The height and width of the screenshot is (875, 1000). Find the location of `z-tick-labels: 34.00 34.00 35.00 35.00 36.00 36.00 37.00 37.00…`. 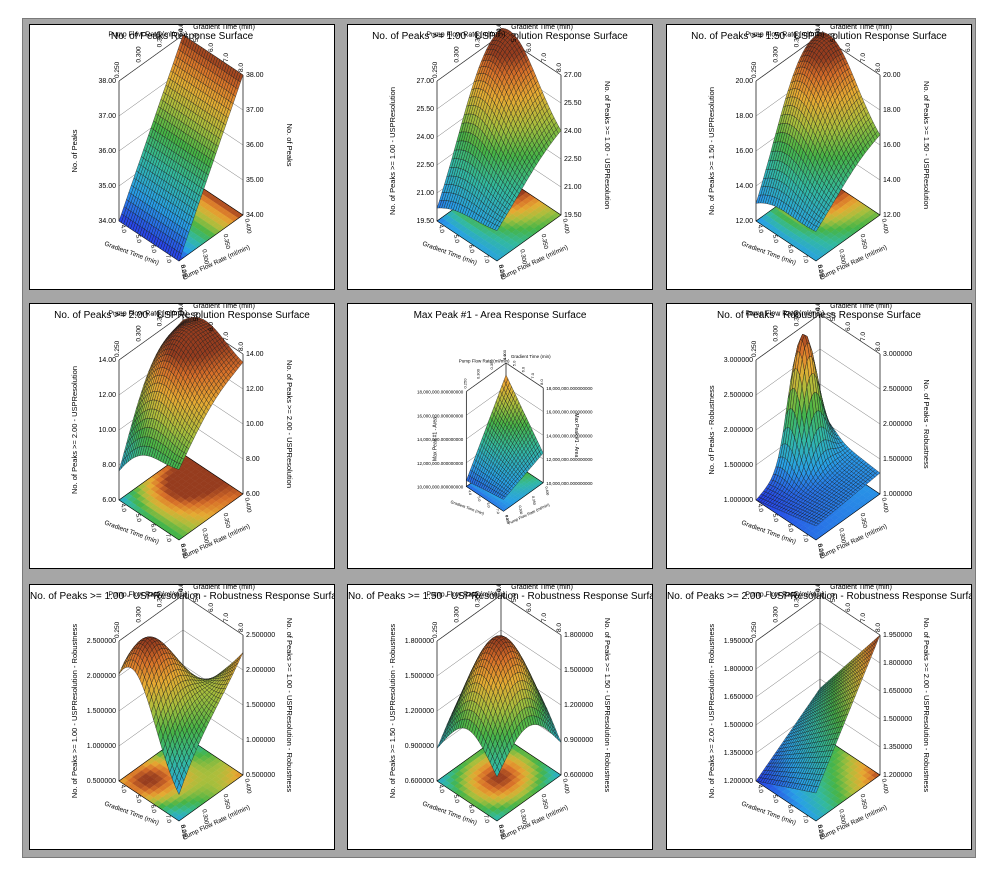

z-tick-labels: 34.00 34.00 35.00 35.00 36.00 36.00 37.00 37.00… is located at coordinates (180, 148).